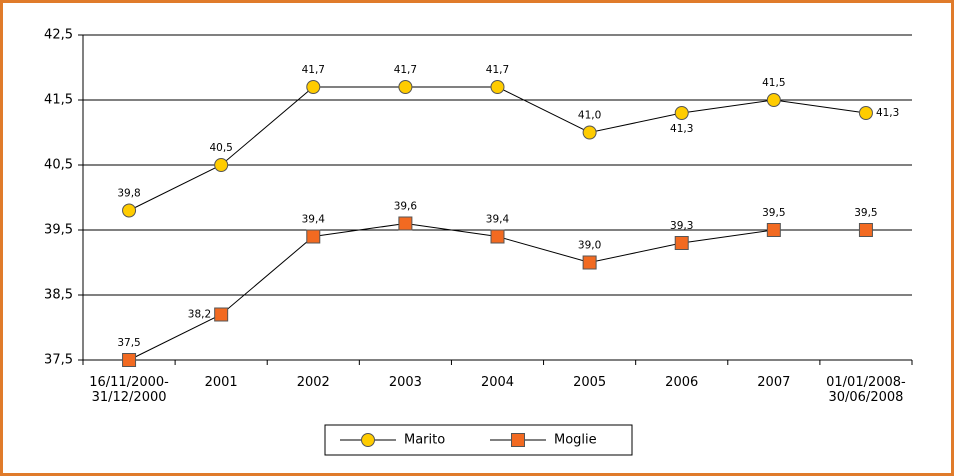  Describe the element at coordinates (865, 397) in the screenshot. I see `x-tick-label-line: 30/06/2008` at that location.